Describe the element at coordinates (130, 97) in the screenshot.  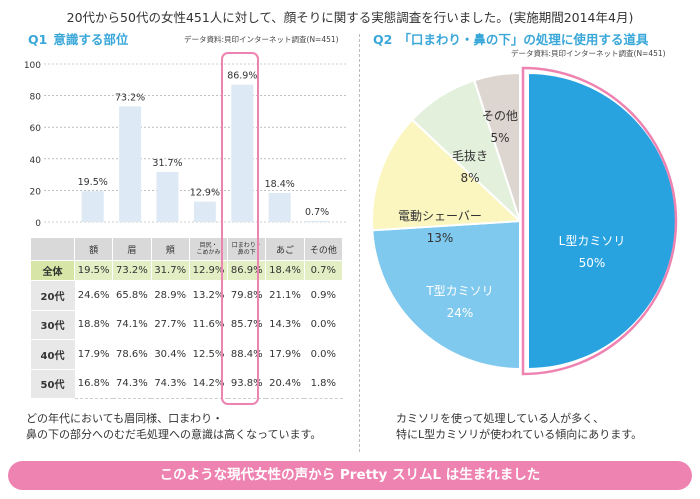
I see `bar-value-label: 73.2%` at that location.